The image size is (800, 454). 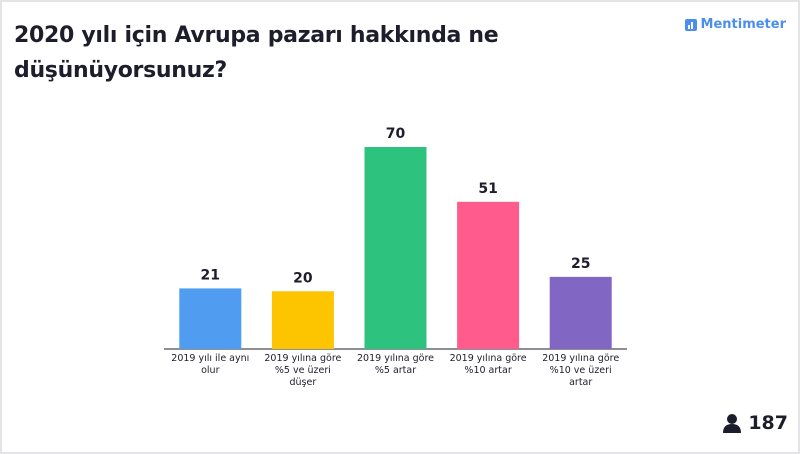 What do you see at coordinates (396, 134) in the screenshot?
I see `value-label: 70` at bounding box center [396, 134].